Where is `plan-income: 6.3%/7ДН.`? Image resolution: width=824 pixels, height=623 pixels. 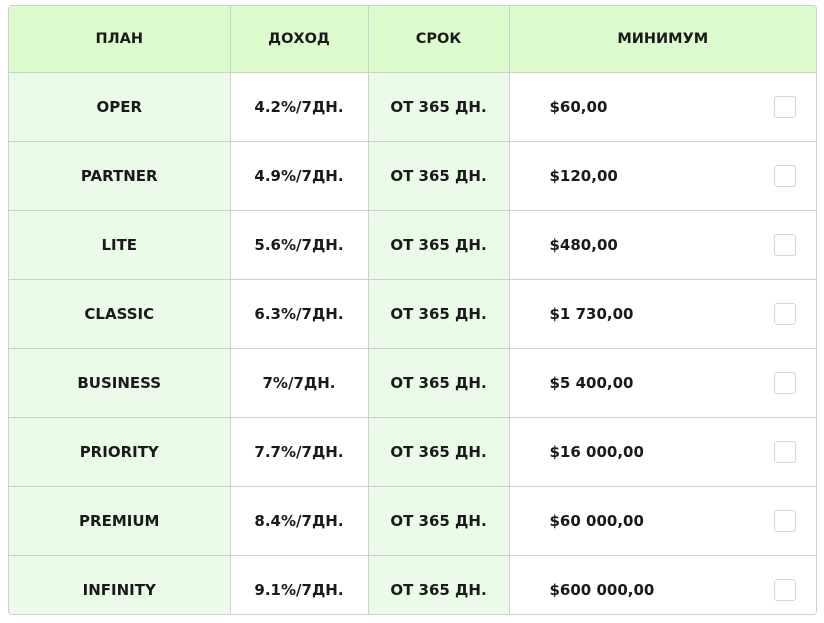
plan-income: 6.3%/7ДН. is located at coordinates (299, 314).